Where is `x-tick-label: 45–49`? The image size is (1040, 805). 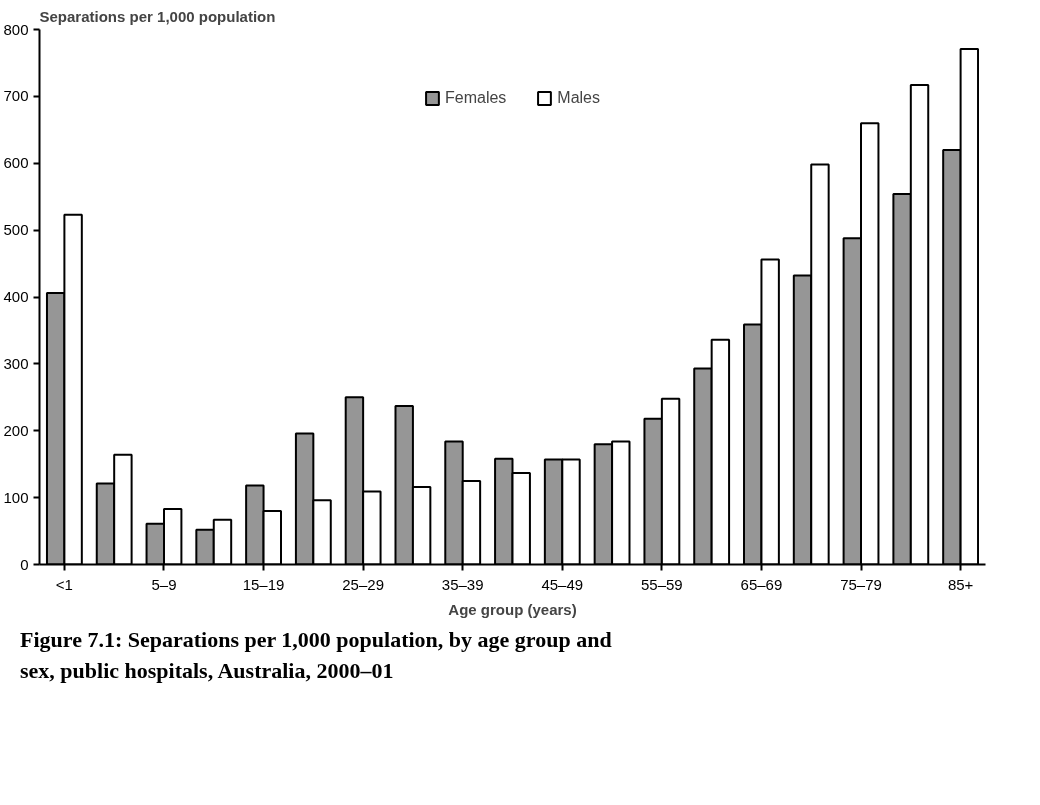
x-tick-label: 45–49 is located at coordinates (562, 584).